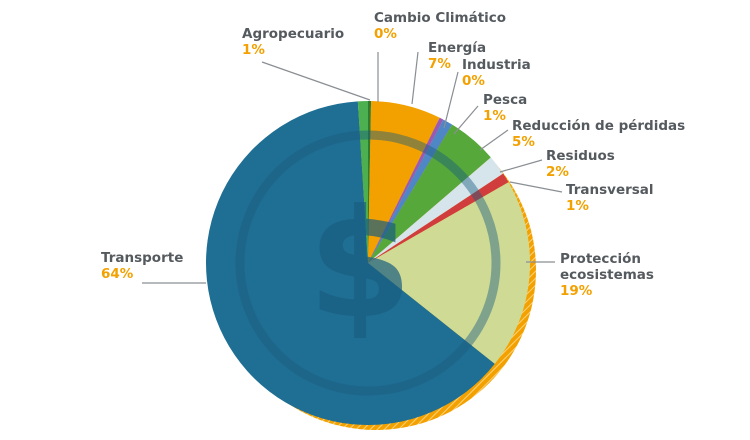 Image resolution: width=750 pixels, height=440 pixels. Describe the element at coordinates (439, 64) in the screenshot. I see `slice-value-energia: 7%` at that location.